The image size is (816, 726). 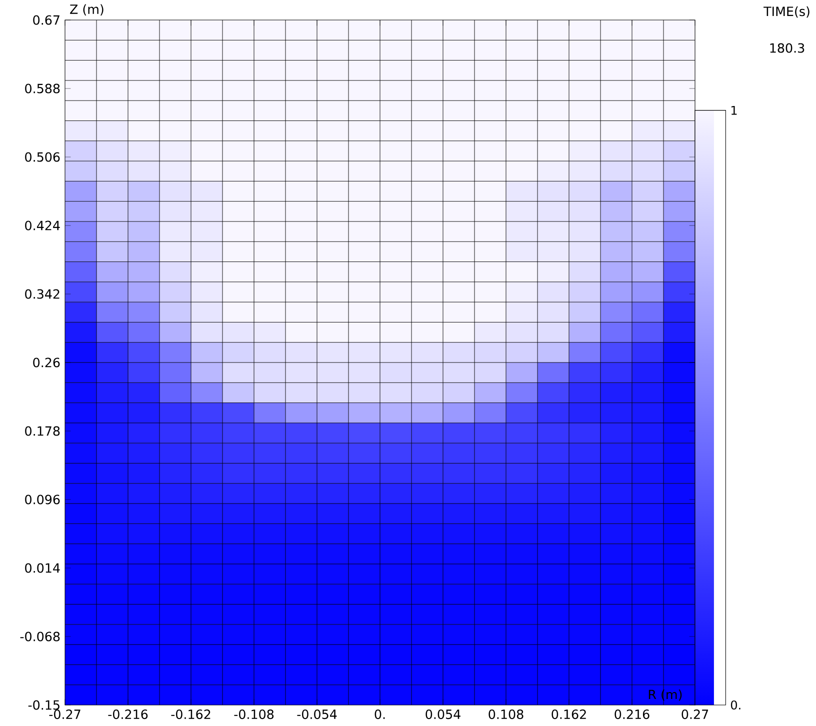 What do you see at coordinates (44, 705) in the screenshot?
I see `y-tick-label: -0.15` at bounding box center [44, 705].